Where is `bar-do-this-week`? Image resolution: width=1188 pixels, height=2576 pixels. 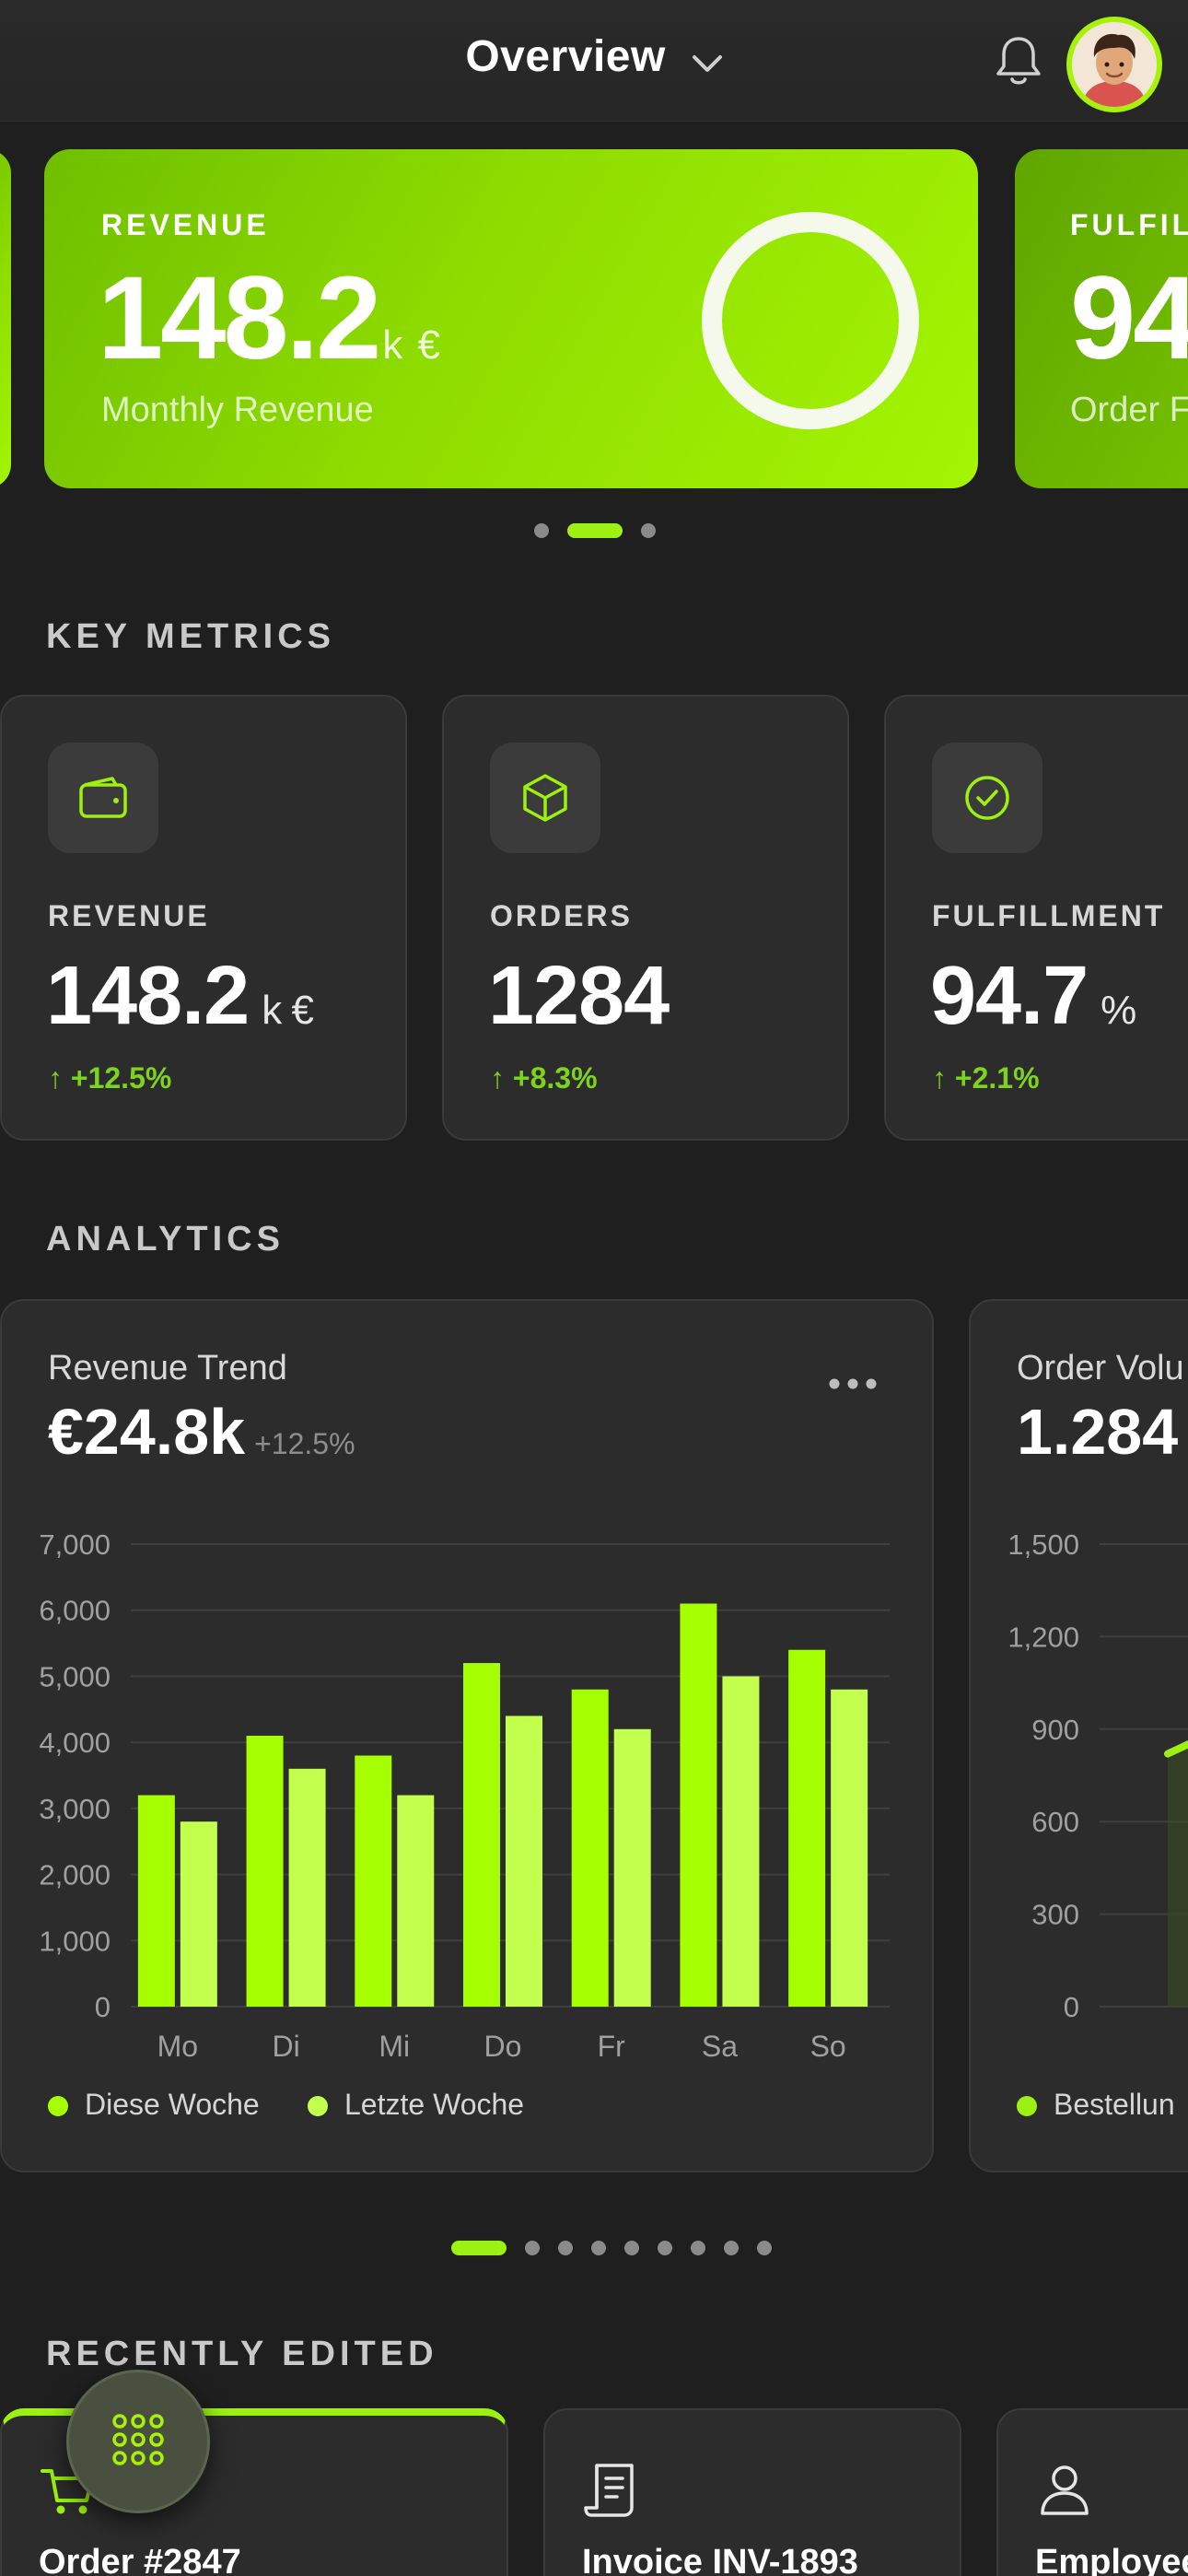
bar-do-this-week is located at coordinates (482, 1835).